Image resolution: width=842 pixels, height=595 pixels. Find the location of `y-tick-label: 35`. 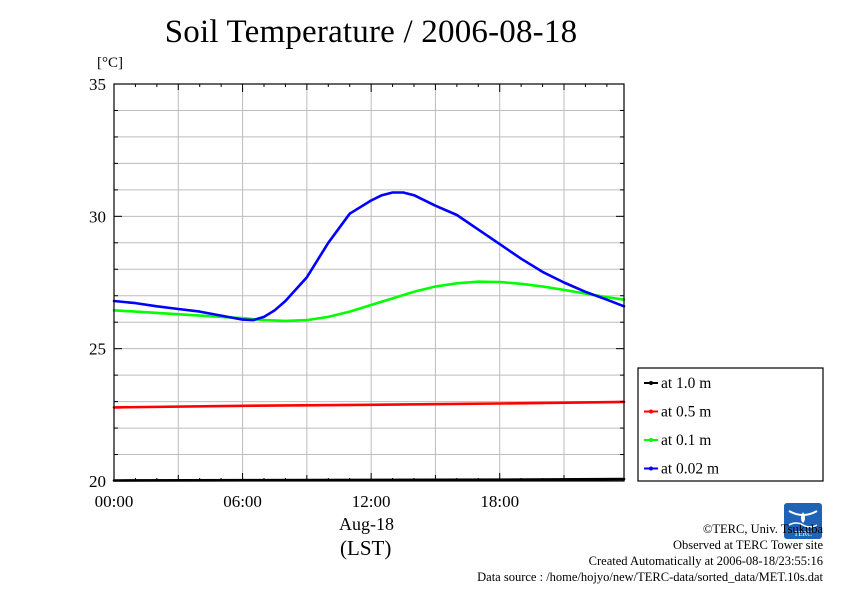

y-tick-label: 35 is located at coordinates (97, 84).